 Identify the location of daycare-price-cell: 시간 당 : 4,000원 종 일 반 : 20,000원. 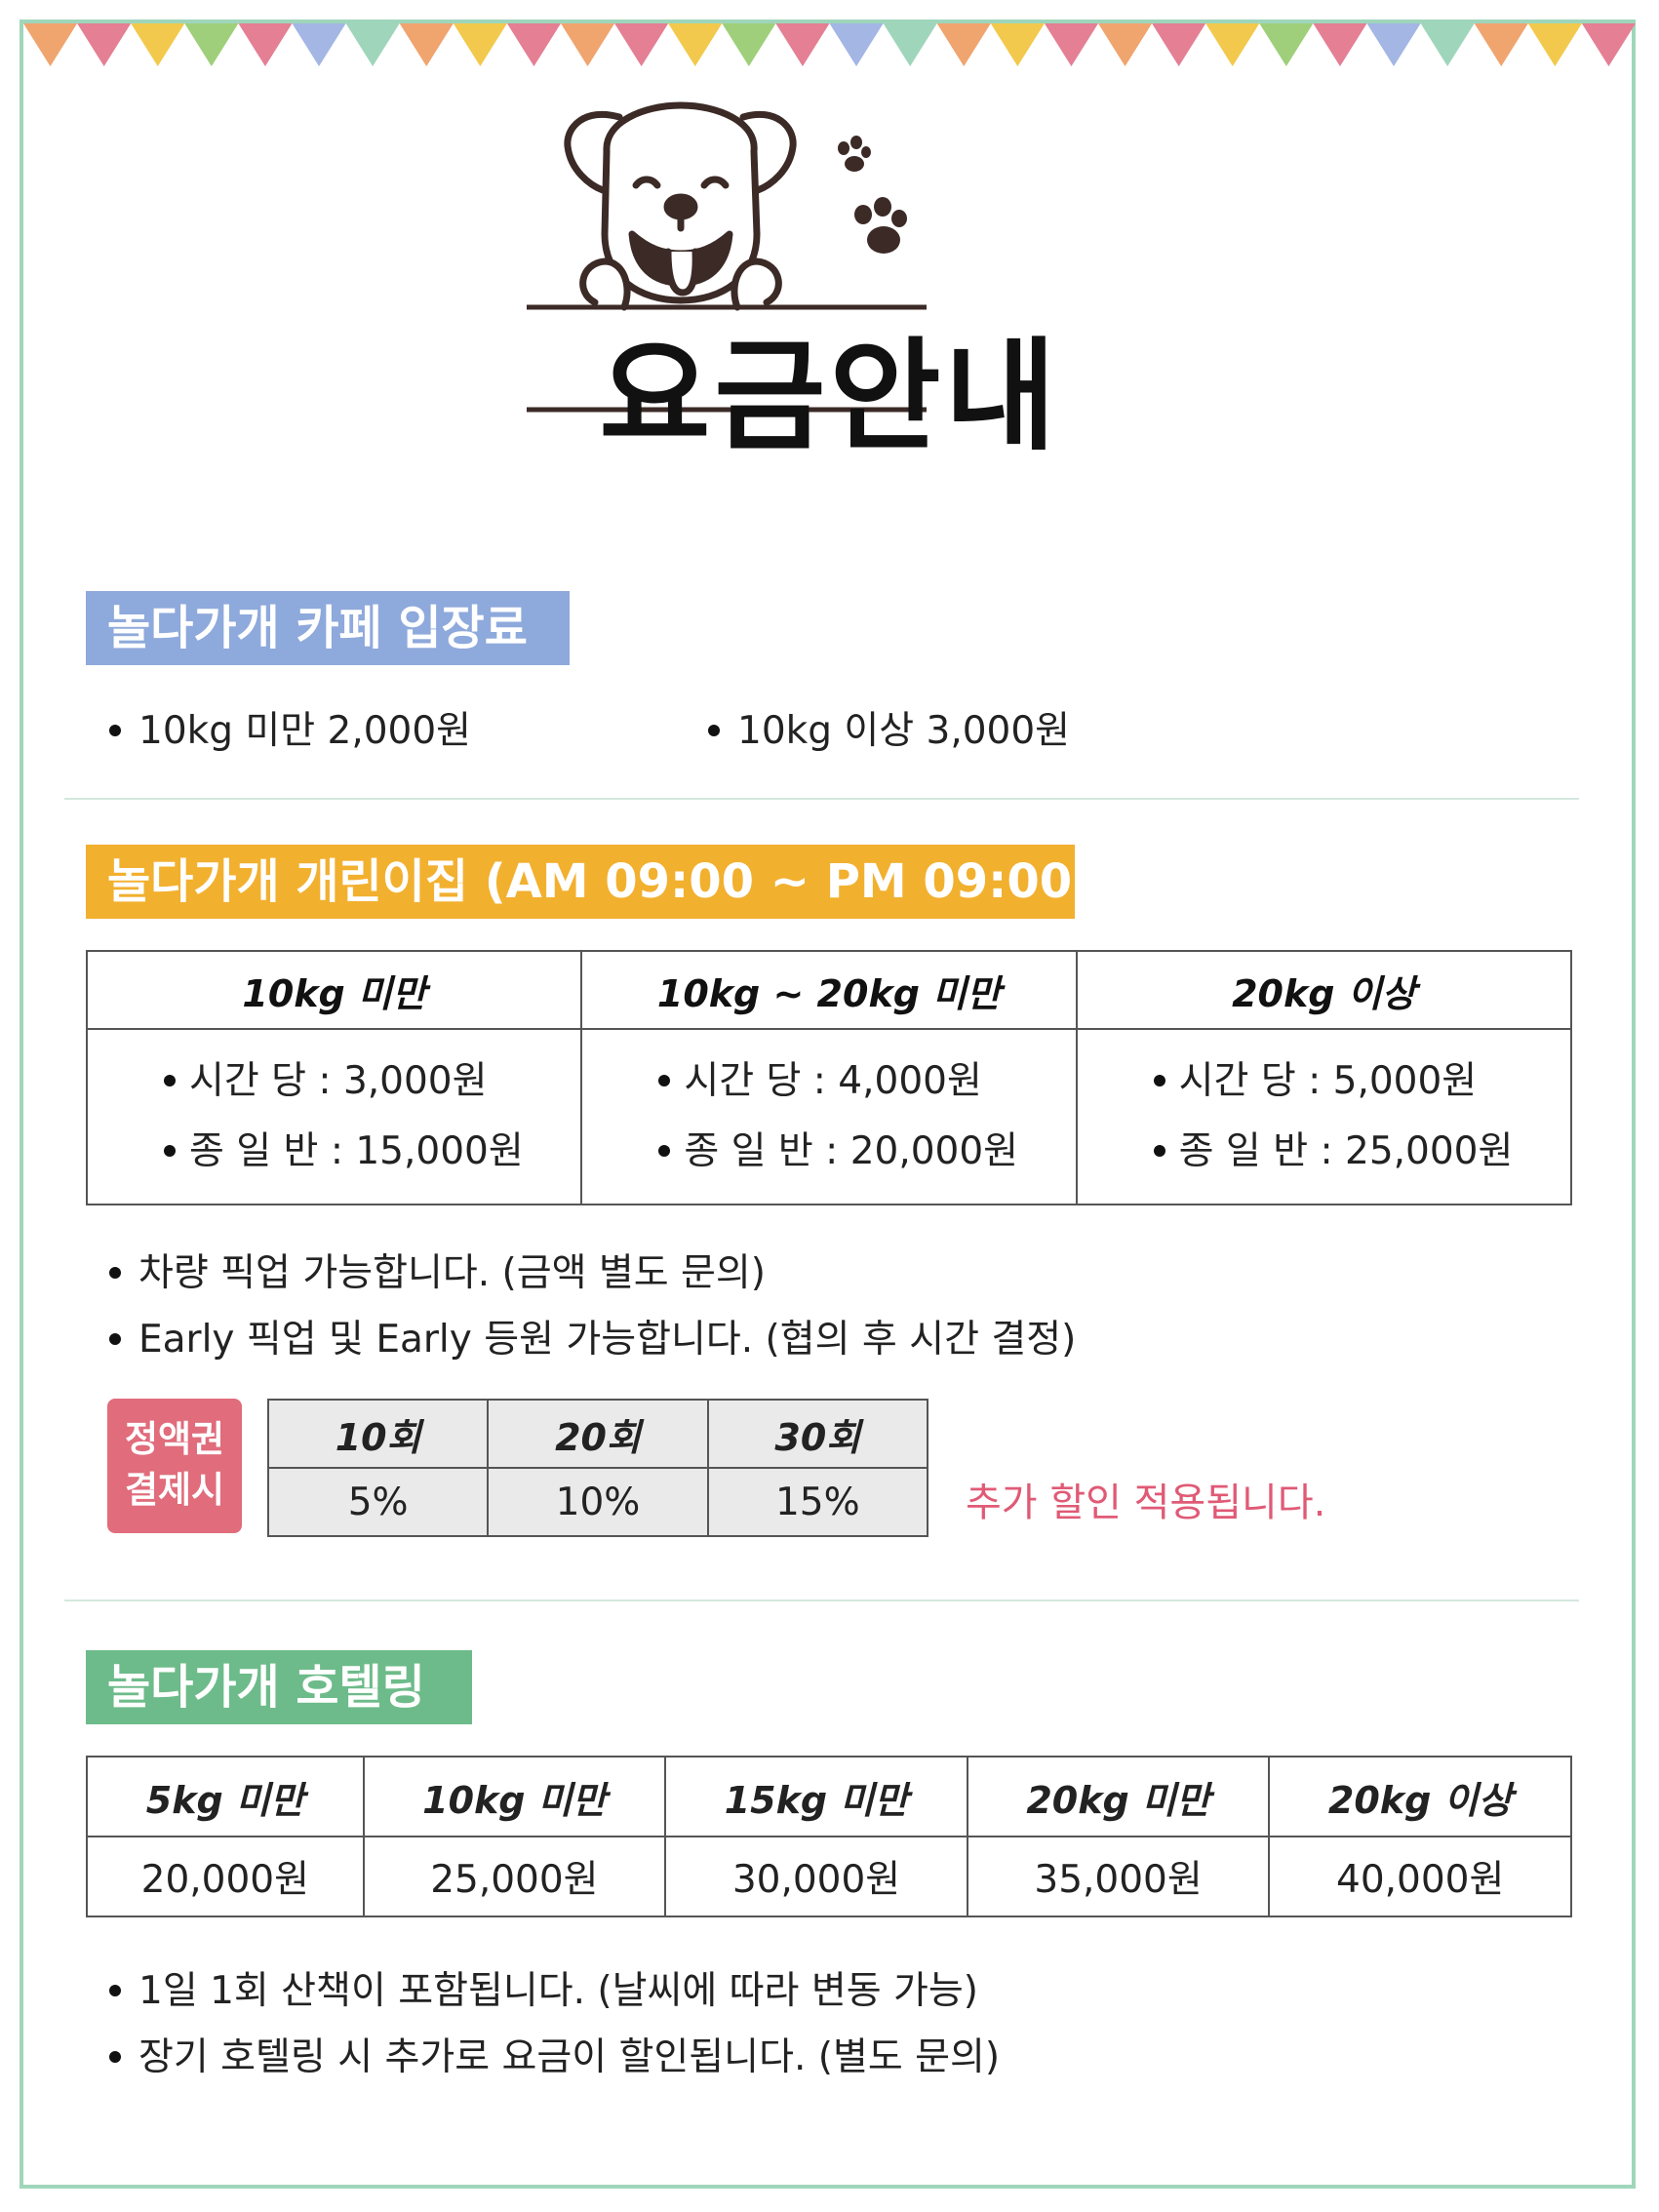
(829, 1116).